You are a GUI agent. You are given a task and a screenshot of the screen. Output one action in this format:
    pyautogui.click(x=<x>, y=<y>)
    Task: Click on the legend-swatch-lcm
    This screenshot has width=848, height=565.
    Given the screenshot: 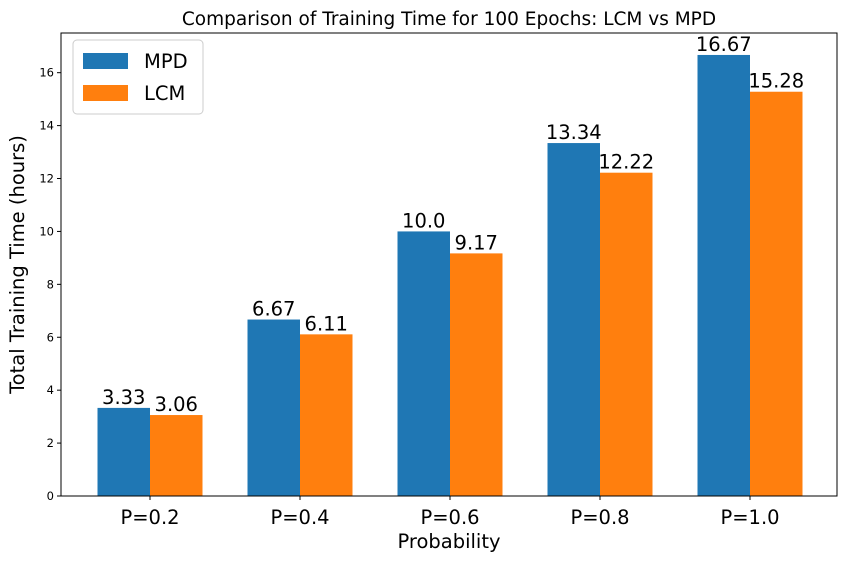 What is the action you would take?
    pyautogui.click(x=105, y=93)
    